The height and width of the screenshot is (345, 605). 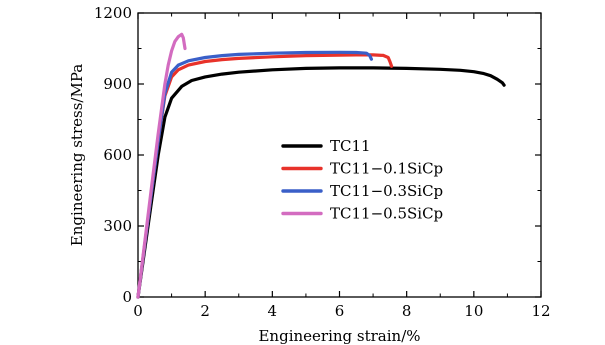 I want to click on y-axis-title: Engineering stress/MPa, so click(x=77, y=155).